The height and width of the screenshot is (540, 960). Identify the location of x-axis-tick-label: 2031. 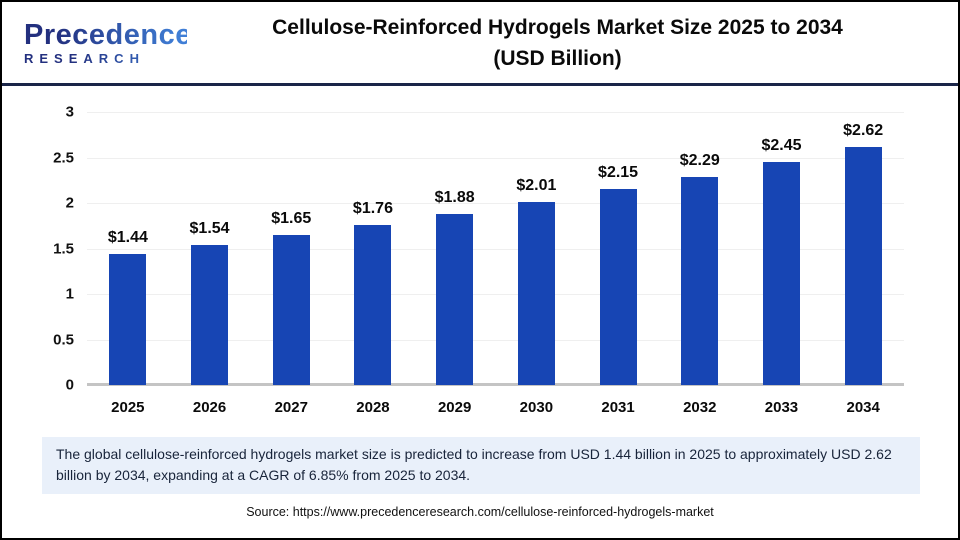
(618, 407).